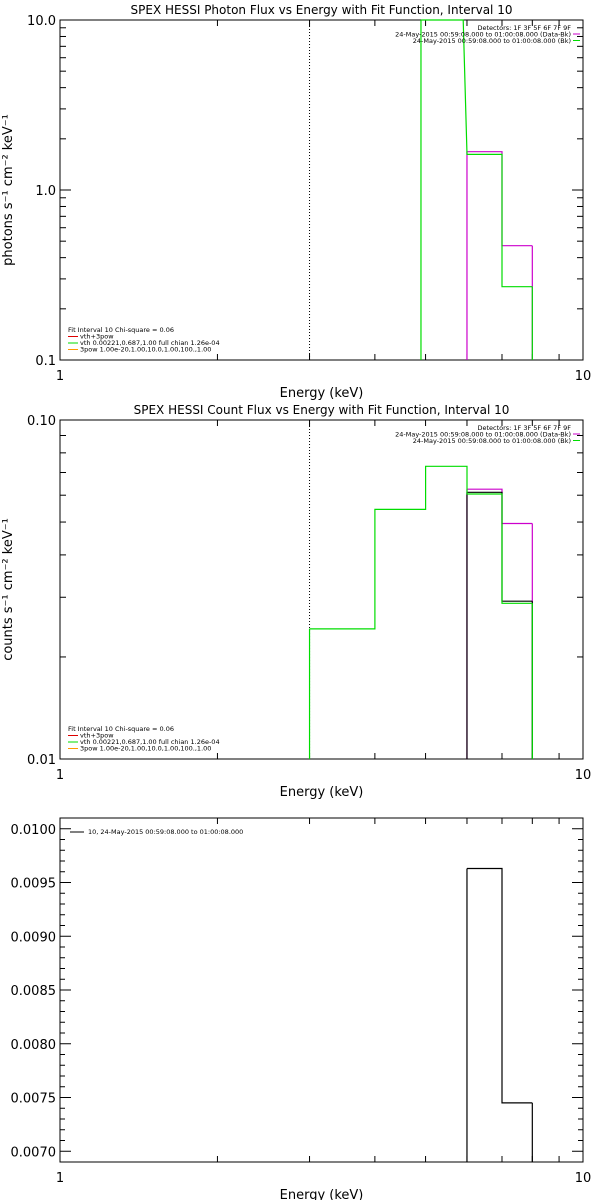  Describe the element at coordinates (45, 191) in the screenshot. I see `y-tick-label: 1.0` at that location.